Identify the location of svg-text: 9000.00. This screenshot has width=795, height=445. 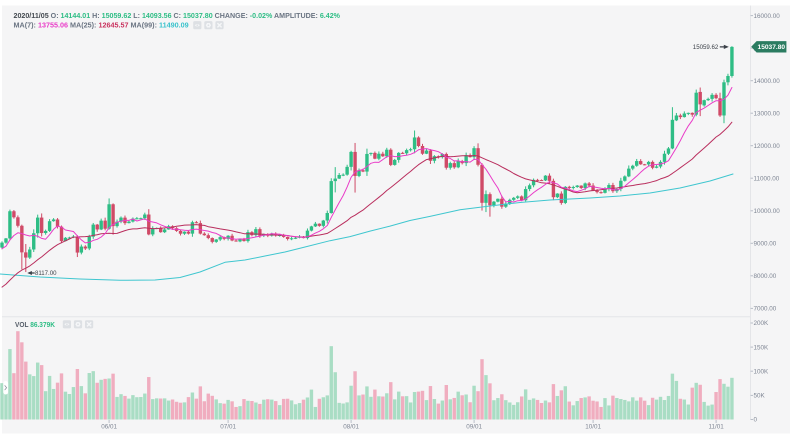
(765, 244).